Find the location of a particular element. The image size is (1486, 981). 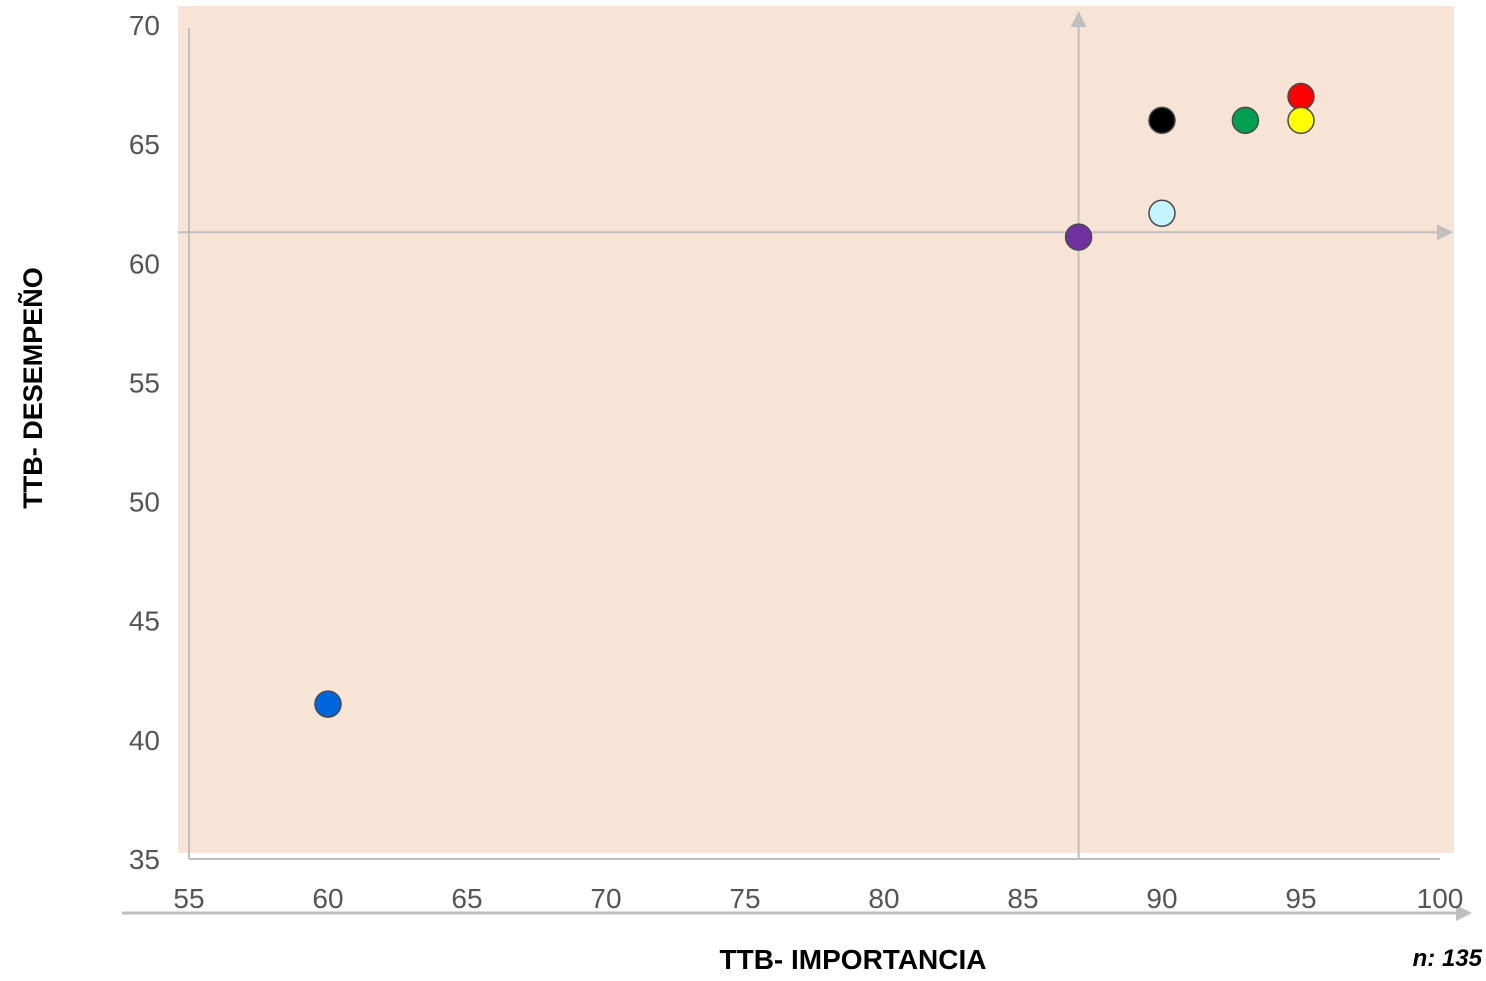

x-tick-label: 80 is located at coordinates (883, 898).